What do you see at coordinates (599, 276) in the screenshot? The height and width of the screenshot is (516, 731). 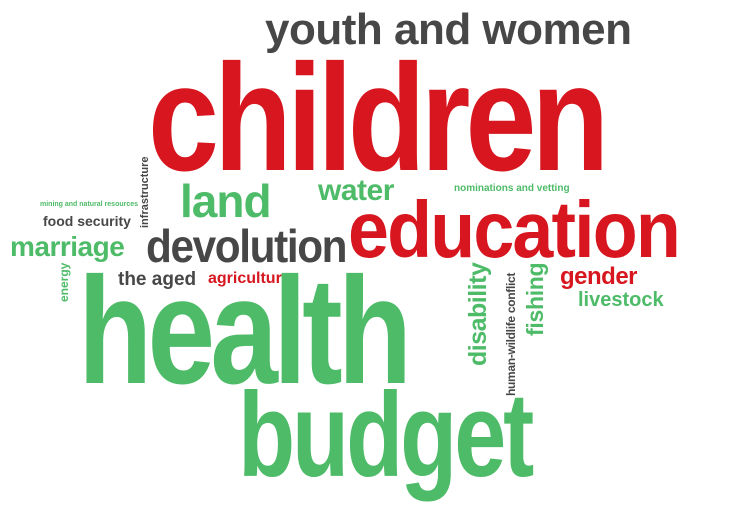 I see `word-gender: gender` at bounding box center [599, 276].